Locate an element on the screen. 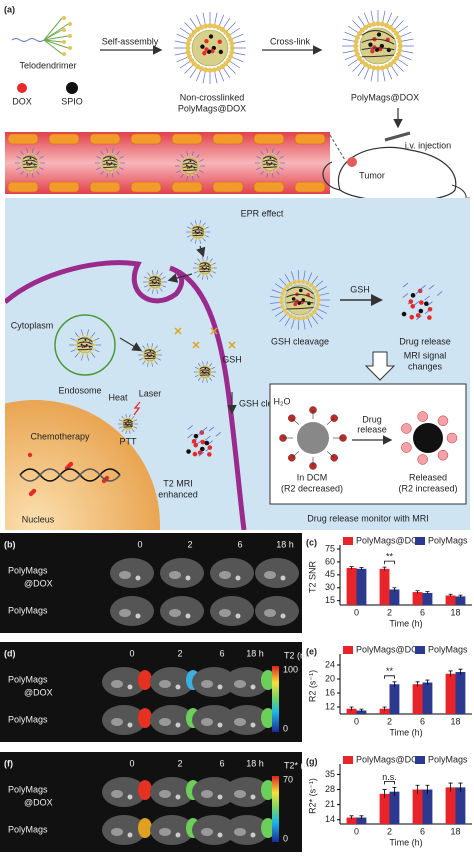 This screenshot has width=474, height=859. y-tick-label: 45 is located at coordinates (330, 574).